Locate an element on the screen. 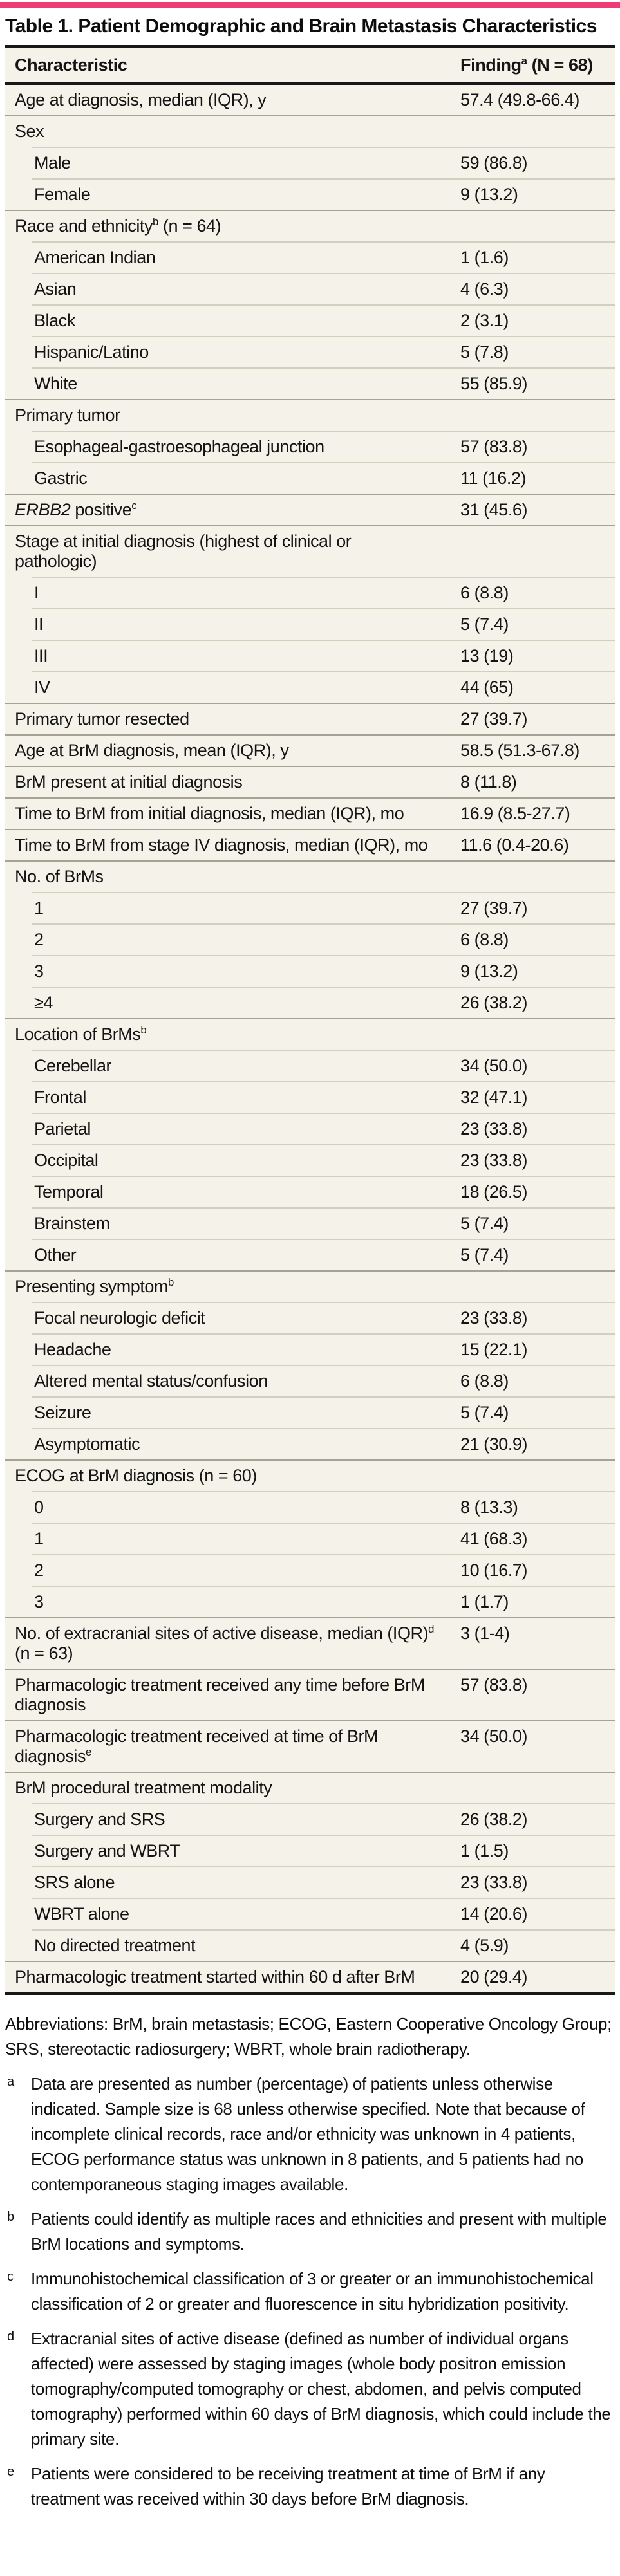 Image resolution: width=620 pixels, height=2576 pixels. row-label: Sex is located at coordinates (29, 131).